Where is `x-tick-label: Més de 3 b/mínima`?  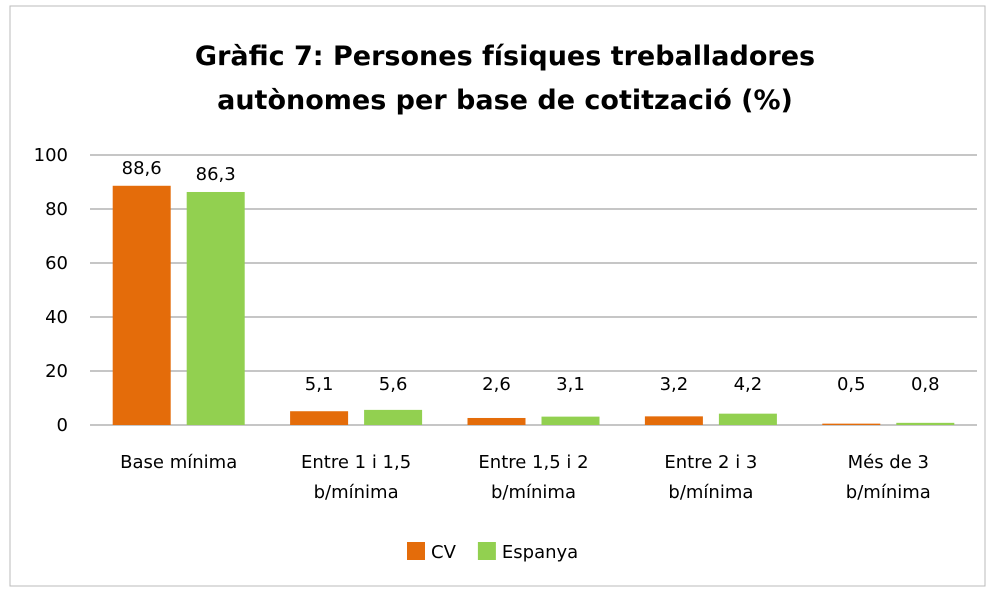
x-tick-label: Més de 3 b/mínima is located at coordinates (888, 477).